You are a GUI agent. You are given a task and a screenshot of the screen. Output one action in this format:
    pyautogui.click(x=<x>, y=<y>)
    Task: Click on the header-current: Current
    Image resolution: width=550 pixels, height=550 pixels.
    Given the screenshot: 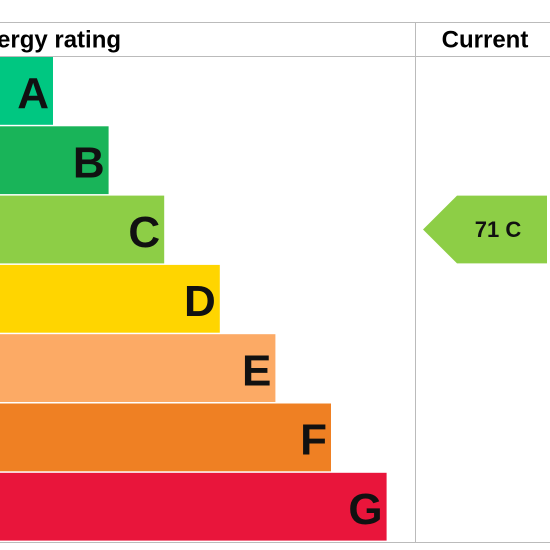 What is the action you would take?
    pyautogui.click(x=485, y=40)
    